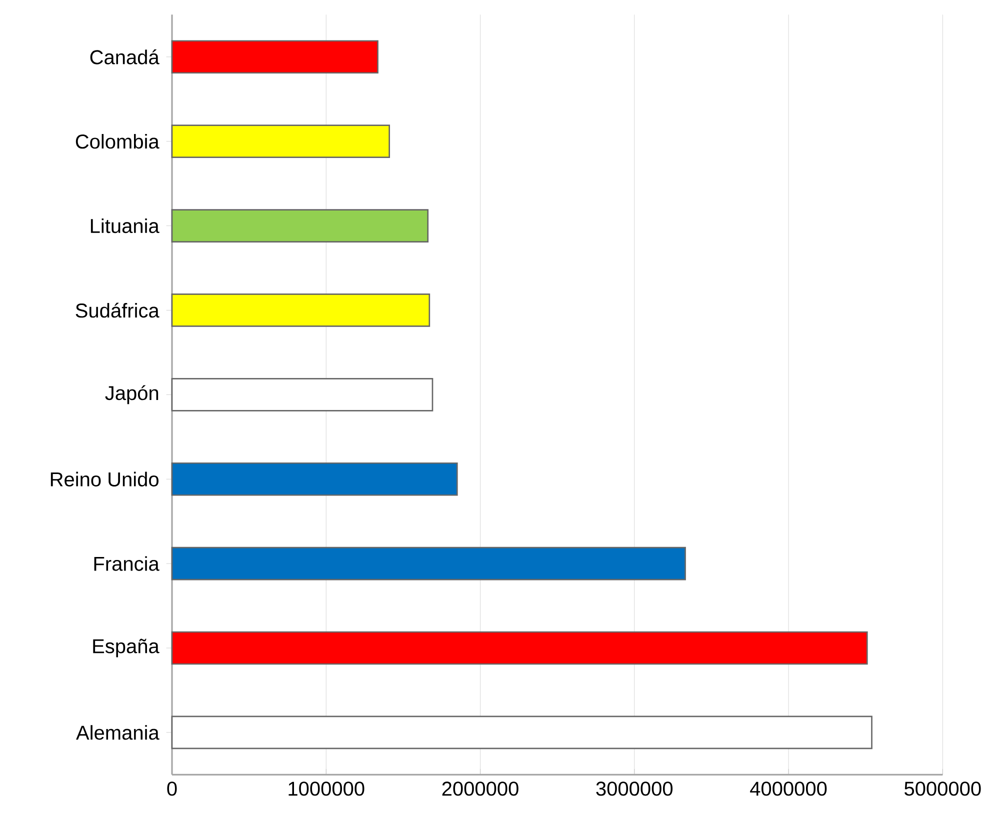 This screenshot has width=998, height=824. Describe the element at coordinates (126, 648) in the screenshot. I see `y-tick-label: España` at that location.